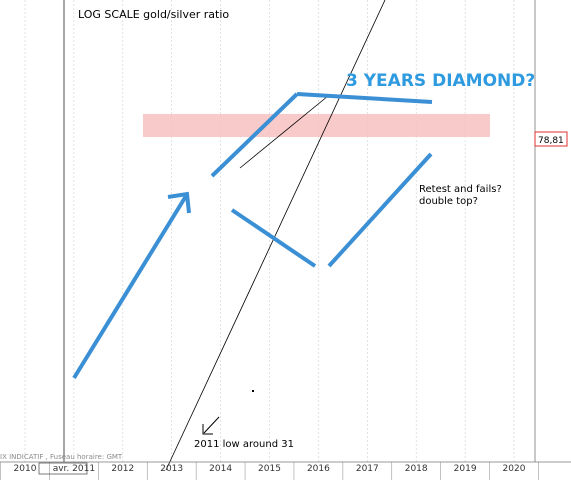 The height and width of the screenshot is (480, 571). Describe the element at coordinates (460, 189) in the screenshot. I see `retest-note-line1: Retest and fails?` at that location.